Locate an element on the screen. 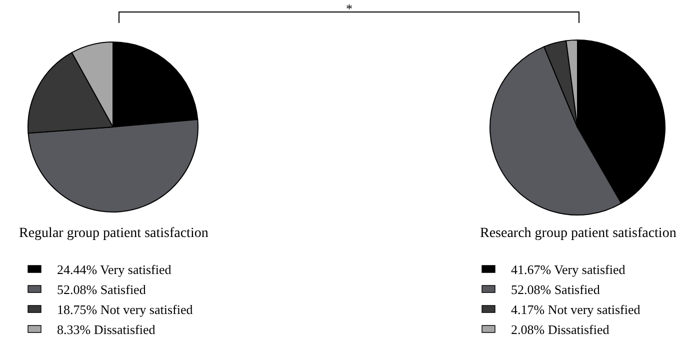  text: Regular group patient satisfaction is located at coordinates (113, 233).